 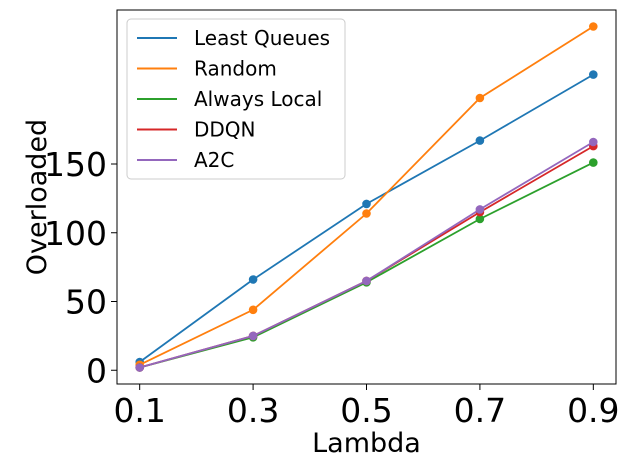 What do you see at coordinates (80, 267) in the screenshot?
I see `y-axis-ticks: 0 50 100 150` at bounding box center [80, 267].